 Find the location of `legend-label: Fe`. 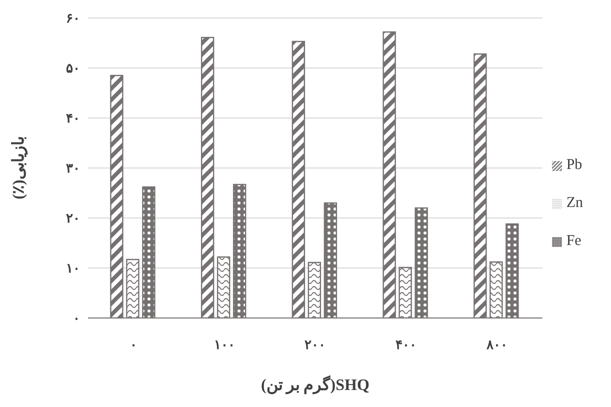

legend-label: Fe is located at coordinates (574, 241).